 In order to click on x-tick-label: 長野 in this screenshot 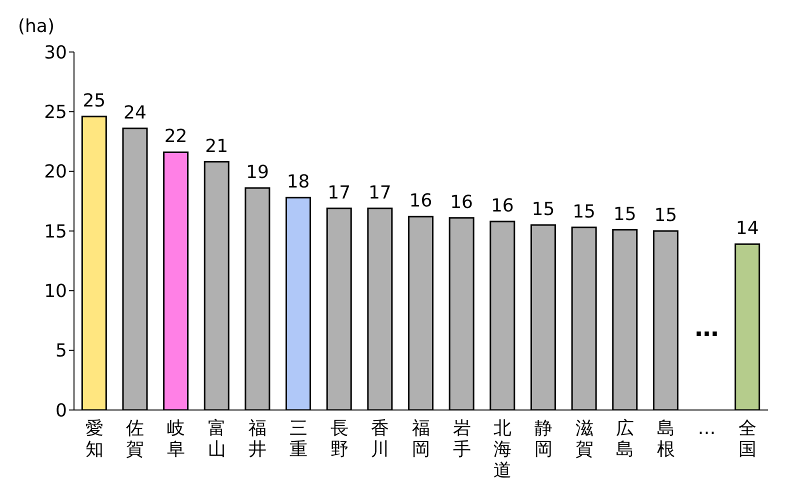, I will do `click(339, 439)`.